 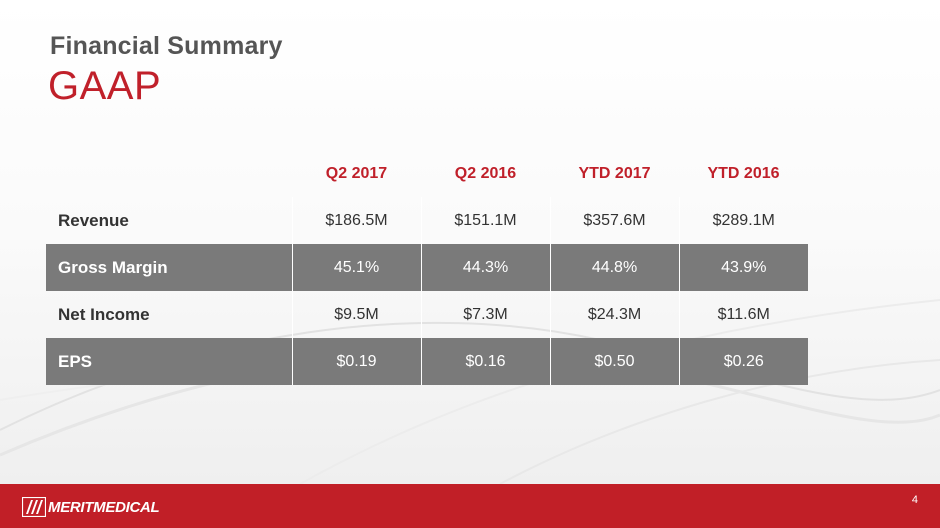 What do you see at coordinates (743, 314) in the screenshot?
I see `table-cell: $11.6M` at bounding box center [743, 314].